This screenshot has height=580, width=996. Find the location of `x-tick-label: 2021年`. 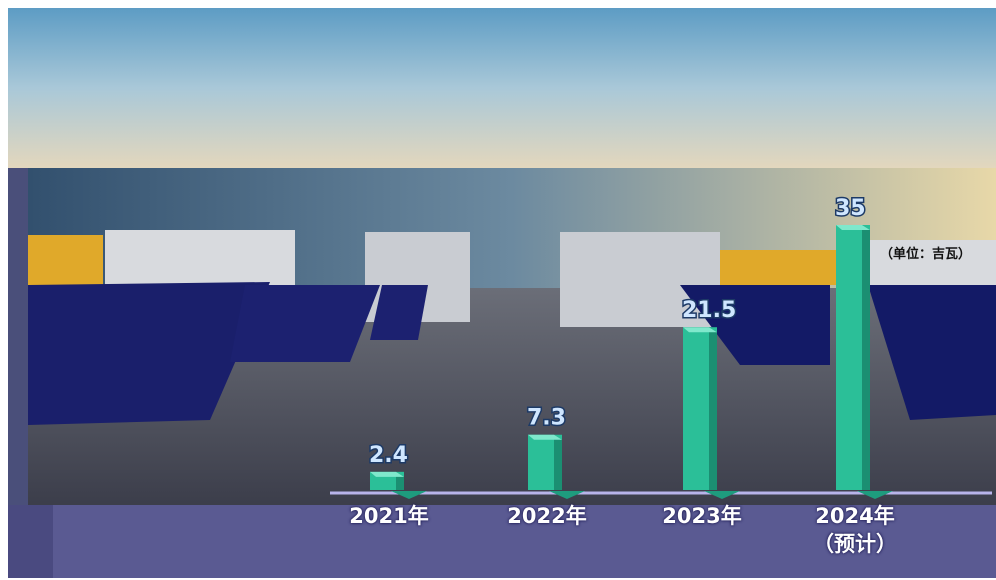

x-tick-label: 2021年 is located at coordinates (389, 516).